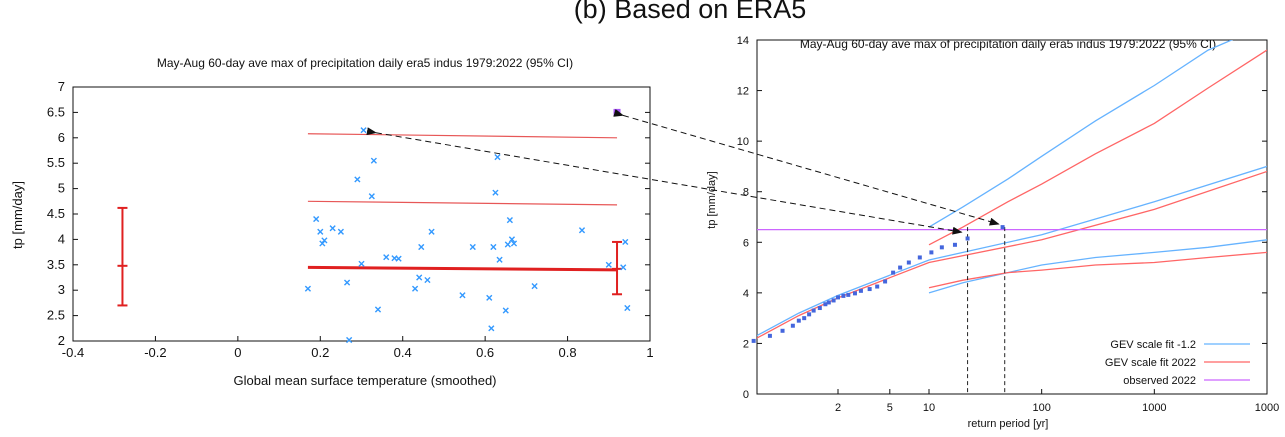  I want to click on left-y-tick-label: 3.5, so click(56, 264).